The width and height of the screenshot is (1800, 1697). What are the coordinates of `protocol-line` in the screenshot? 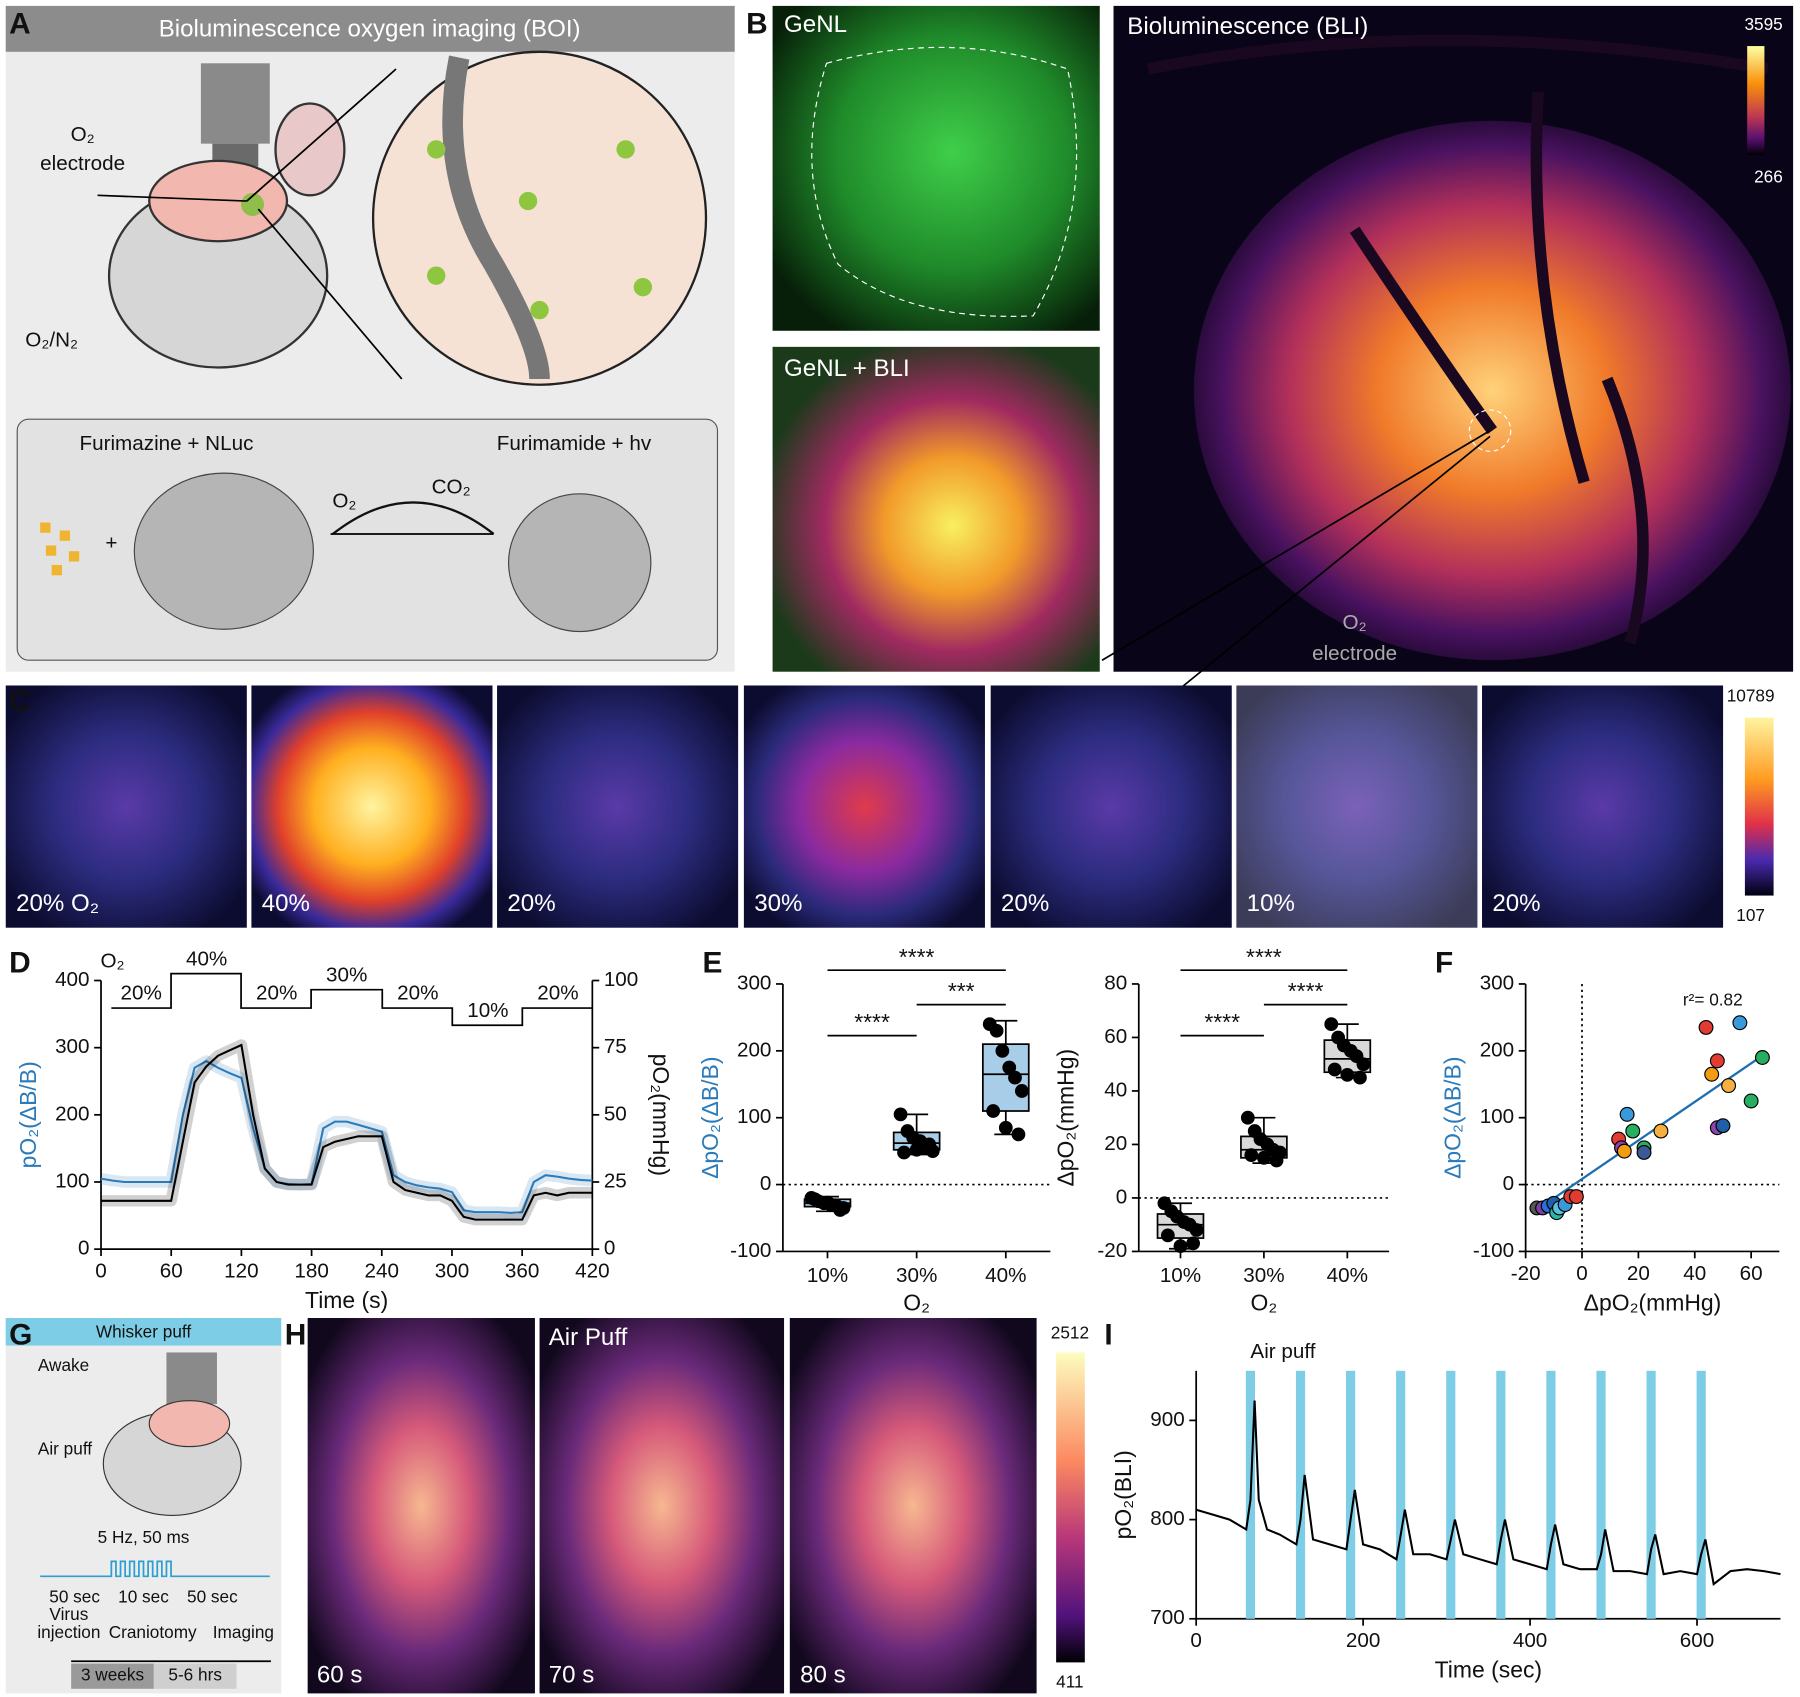 It's located at (352, 999).